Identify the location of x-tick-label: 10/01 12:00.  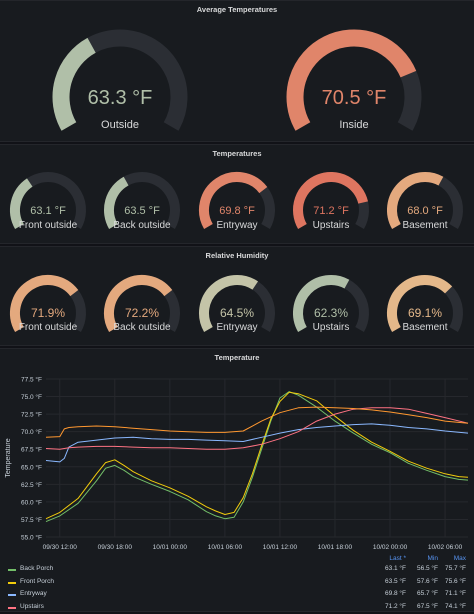
(280, 547).